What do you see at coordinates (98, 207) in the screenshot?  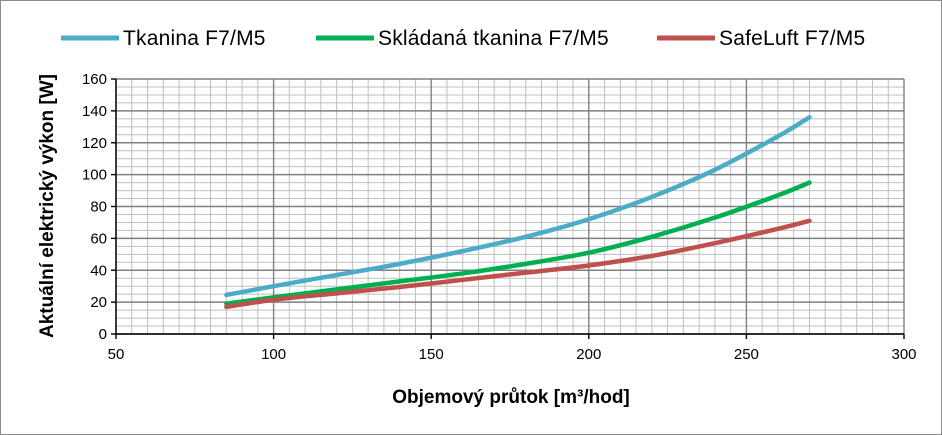 I see `y-tick-label: 80` at bounding box center [98, 207].